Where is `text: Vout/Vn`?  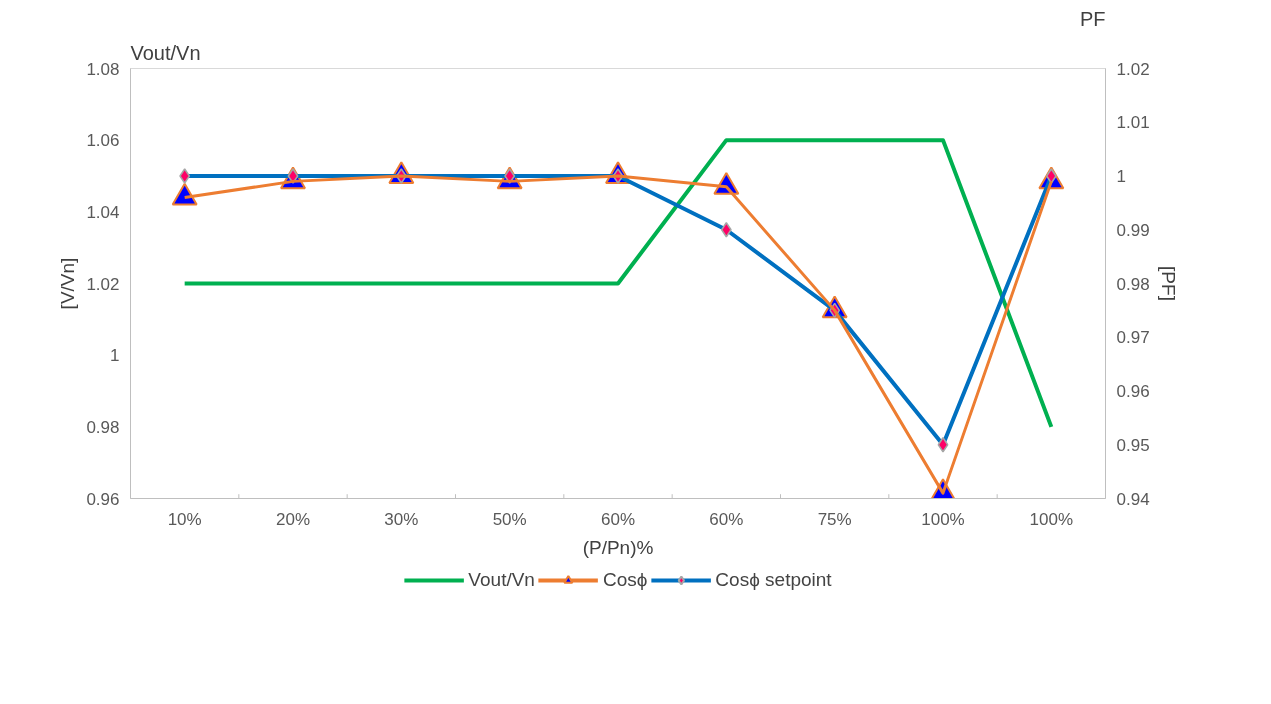
text: Vout/Vn is located at coordinates (165, 52).